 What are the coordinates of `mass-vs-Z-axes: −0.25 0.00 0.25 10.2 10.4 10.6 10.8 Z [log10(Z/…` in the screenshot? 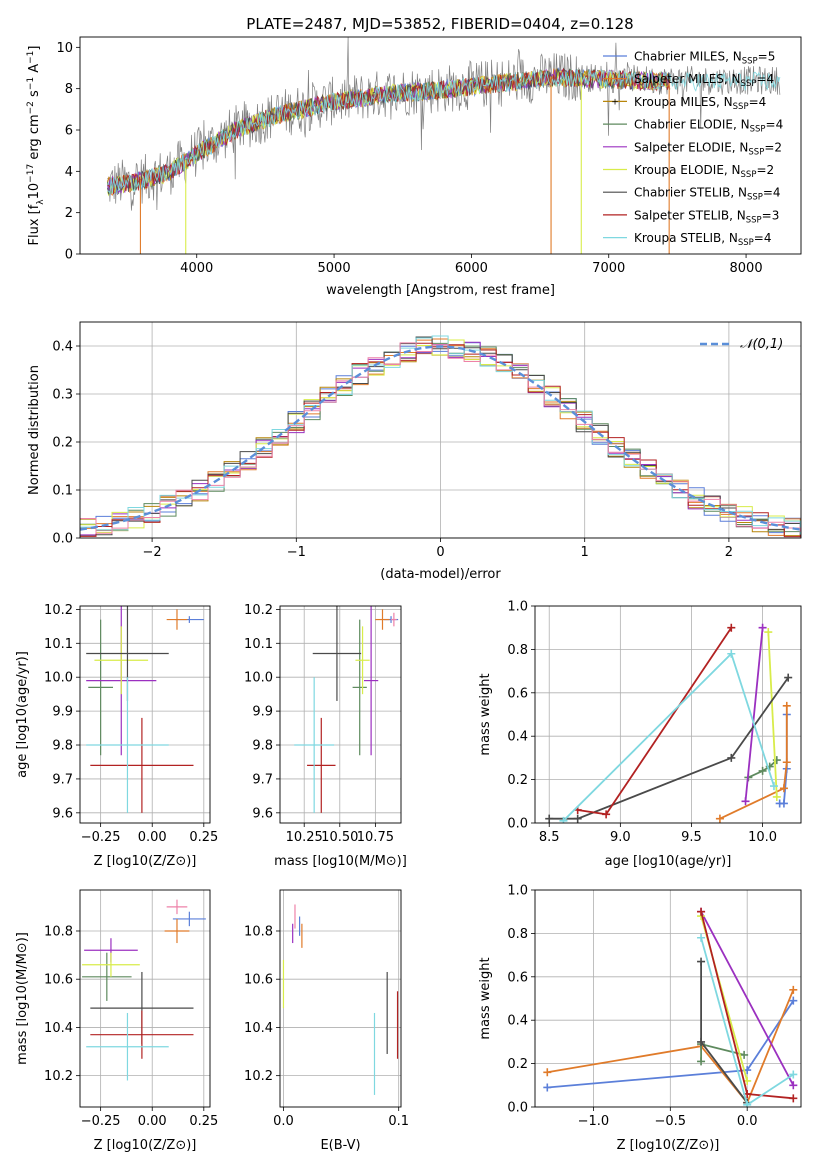 It's located at (116, 1021).